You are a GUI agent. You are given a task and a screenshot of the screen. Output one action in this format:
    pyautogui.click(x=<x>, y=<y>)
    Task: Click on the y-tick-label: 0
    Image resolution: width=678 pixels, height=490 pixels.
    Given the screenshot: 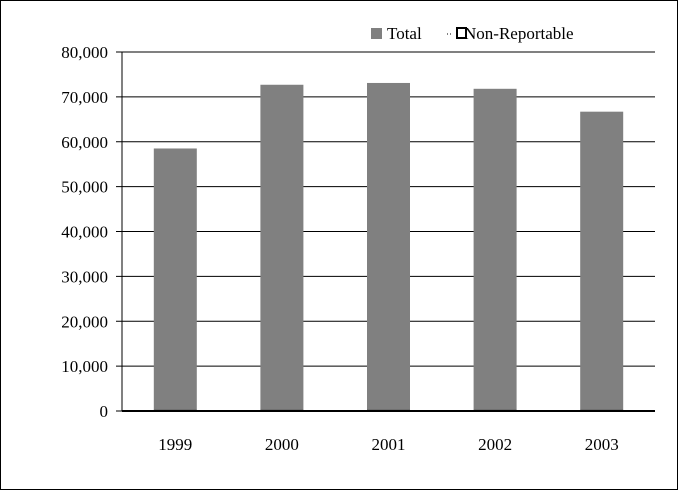 What is the action you would take?
    pyautogui.click(x=104, y=411)
    